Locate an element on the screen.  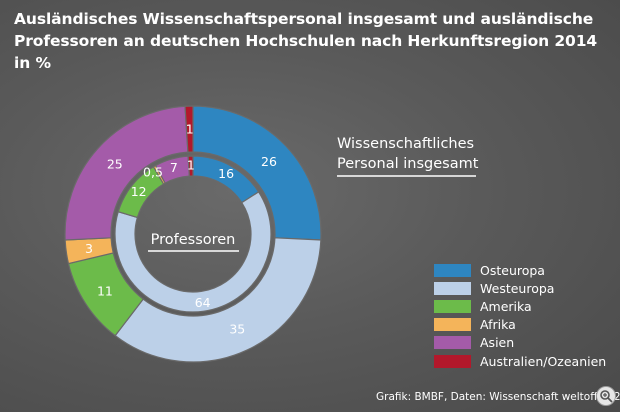
outer-slice-label: 3 is located at coordinates (89, 248).